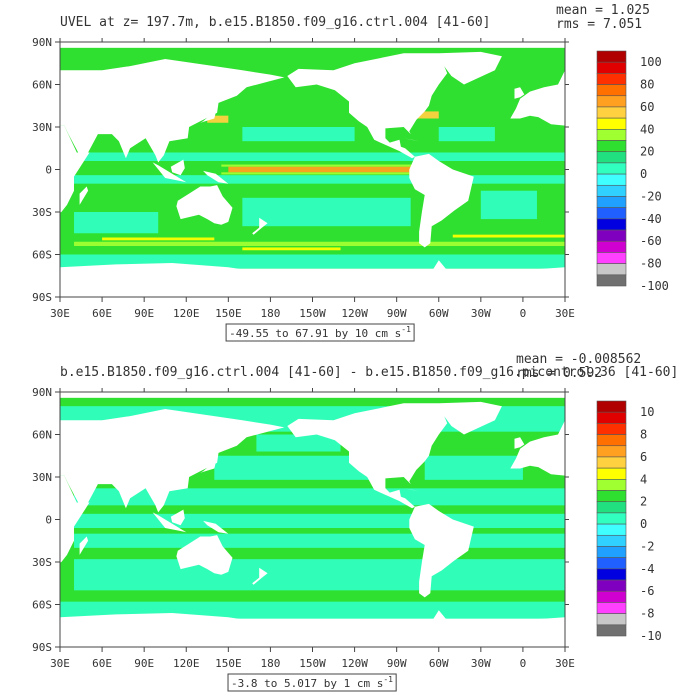 Image resolution: width=700 pixels, height=700 pixels. Describe the element at coordinates (312, 282) in the screenshot. I see `polar-mask-south` at that location.